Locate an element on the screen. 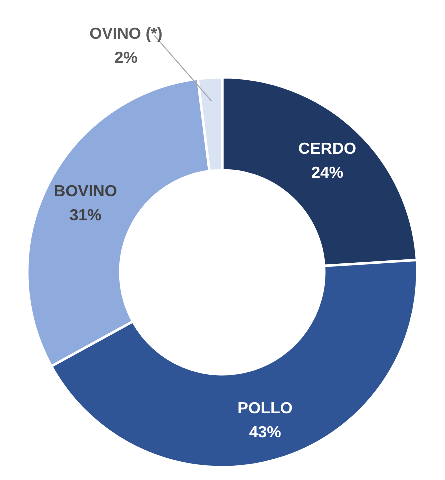  data-label: 43% is located at coordinates (265, 433).